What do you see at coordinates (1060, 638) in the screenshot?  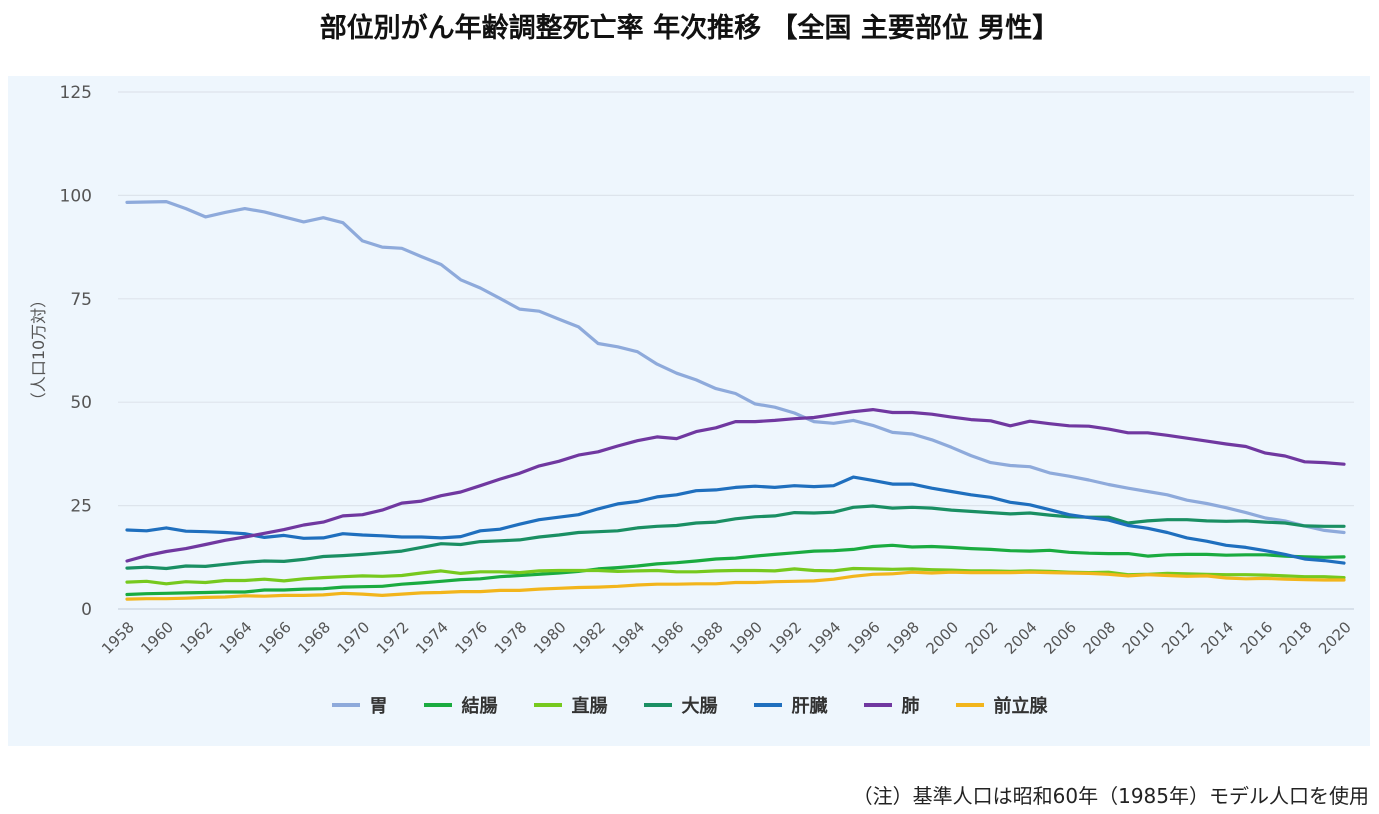 I see `x-tick-label: 2006` at bounding box center [1060, 638].